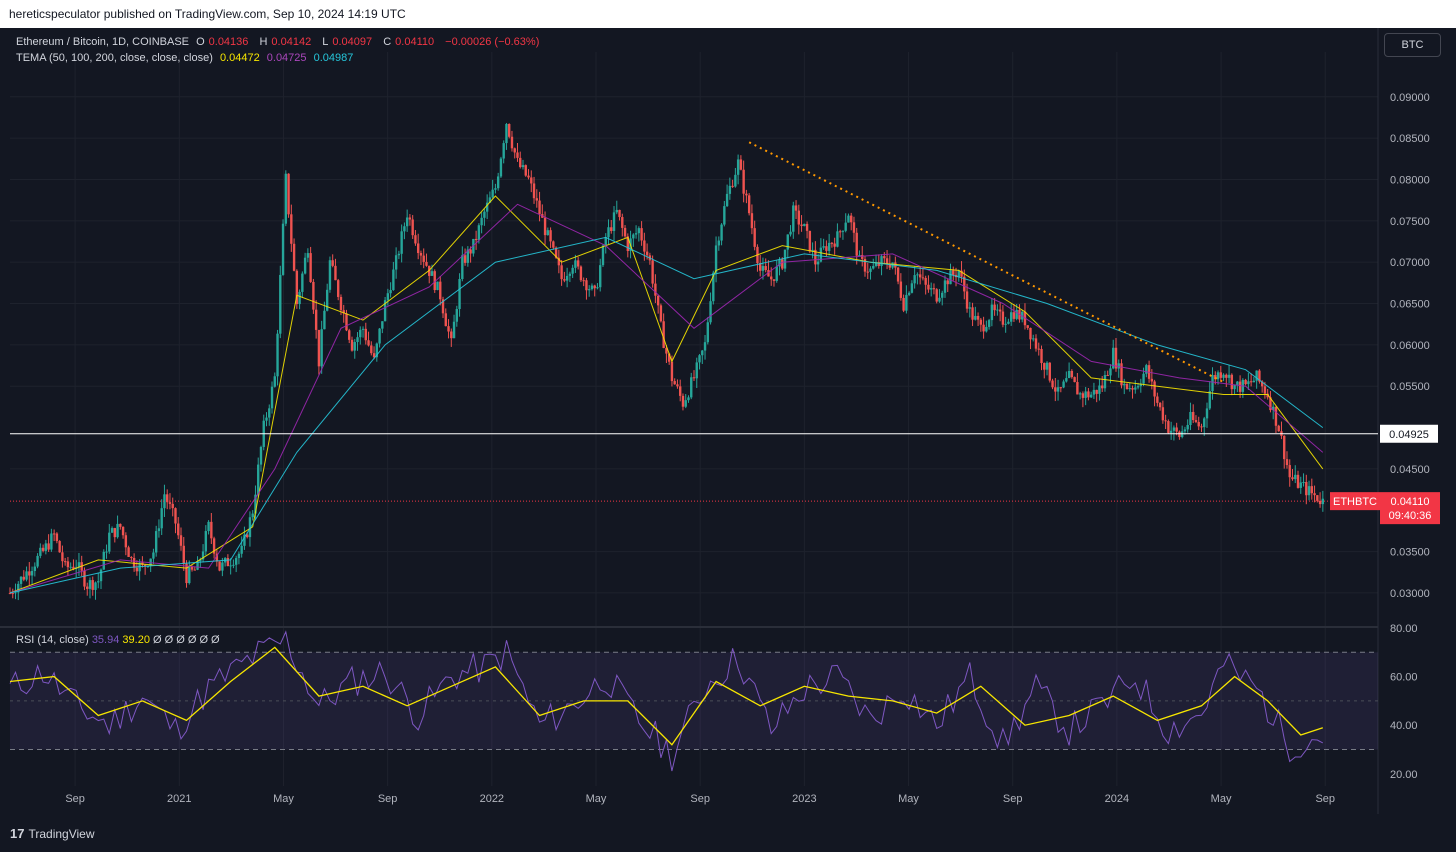 The width and height of the screenshot is (1456, 852). Describe the element at coordinates (1325, 799) in the screenshot. I see `time-tick-label: Sep` at that location.